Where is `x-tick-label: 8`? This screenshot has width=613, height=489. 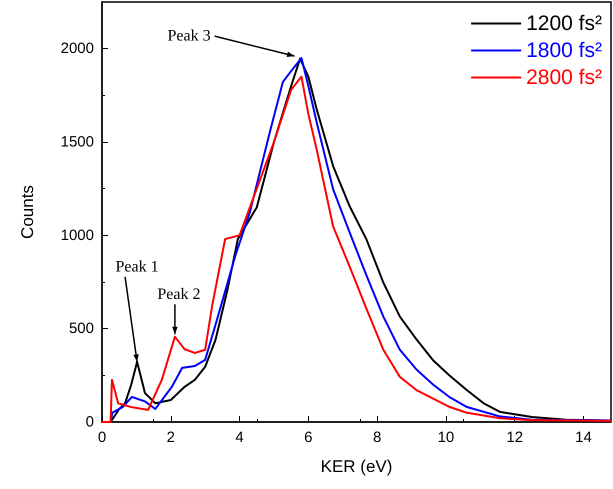
x-tick-label: 8 is located at coordinates (377, 437).